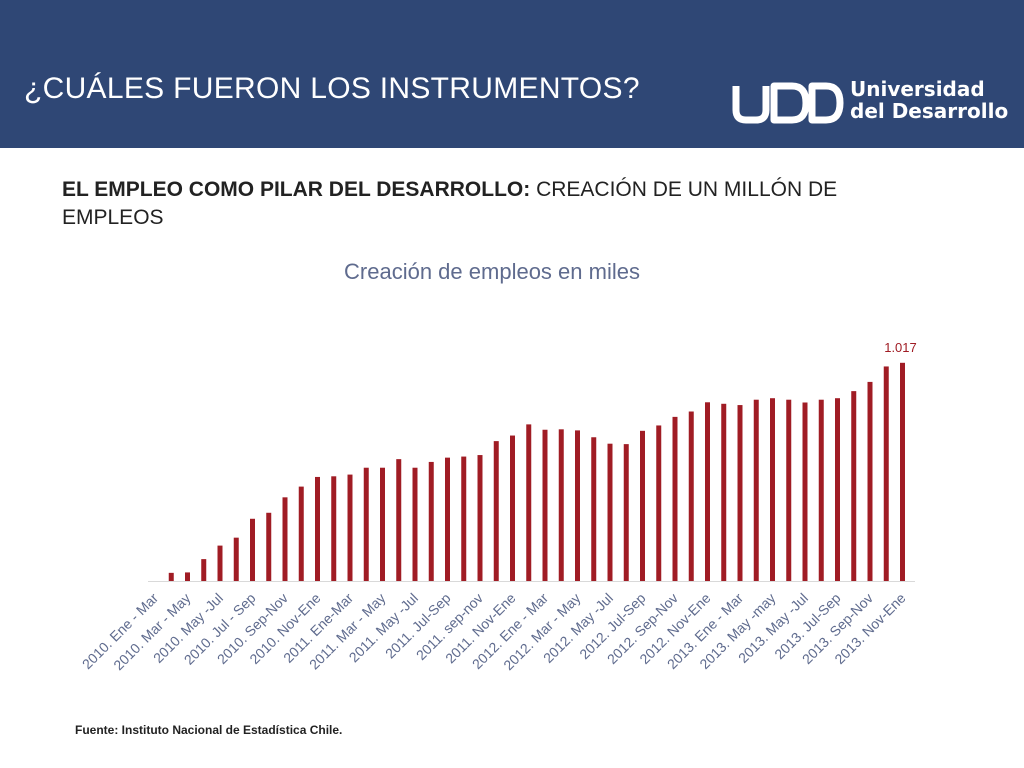  What do you see at coordinates (929, 111) in the screenshot?
I see `logo-text-line2: del Desarrollo` at bounding box center [929, 111].